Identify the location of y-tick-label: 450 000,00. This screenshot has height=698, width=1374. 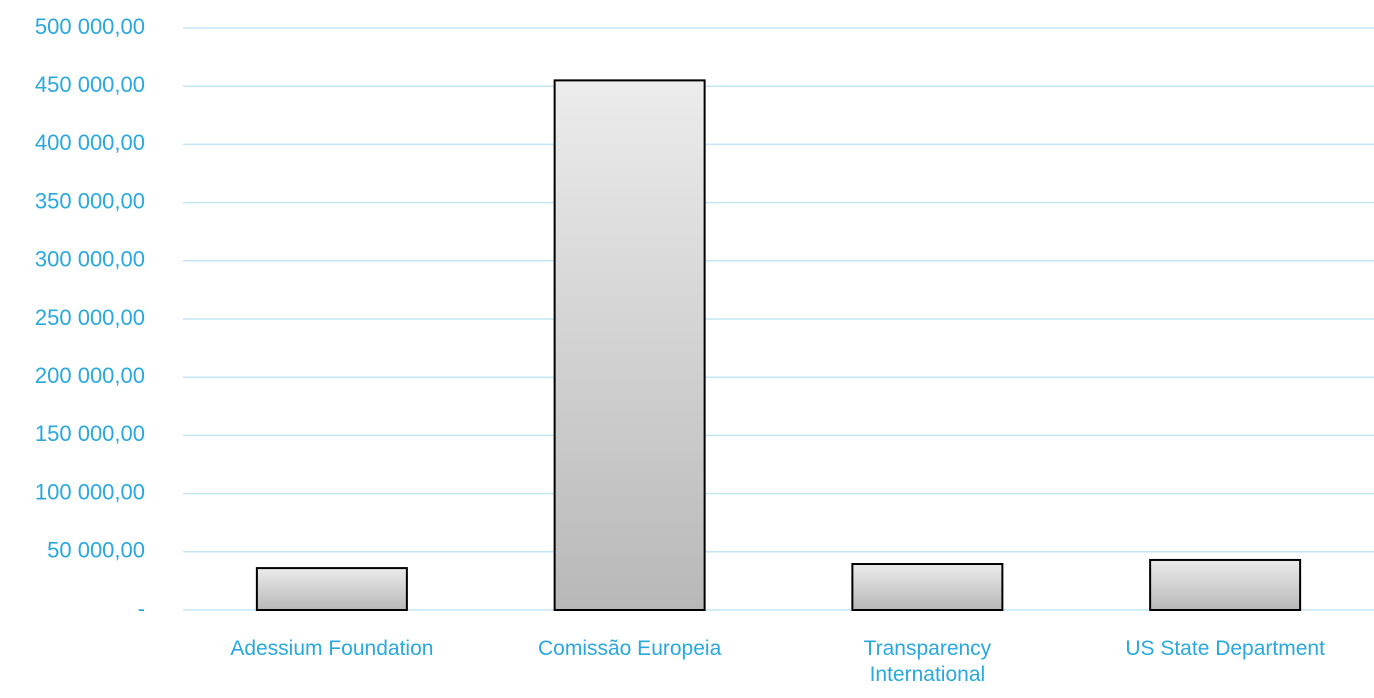
(90, 84).